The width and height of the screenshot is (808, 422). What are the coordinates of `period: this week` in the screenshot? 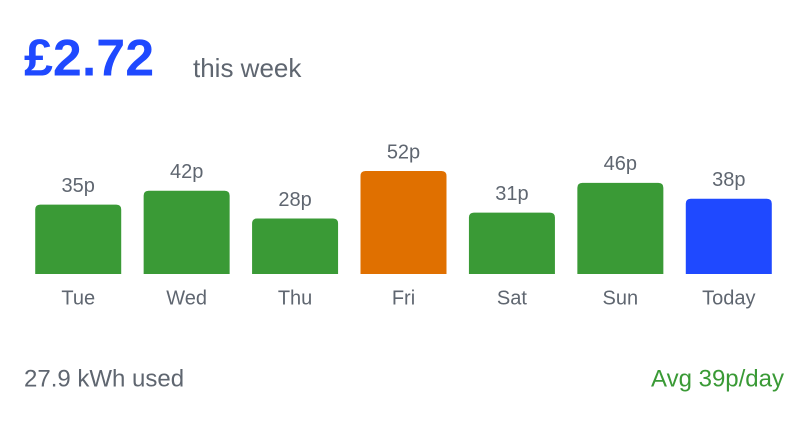 It's located at (247, 68).